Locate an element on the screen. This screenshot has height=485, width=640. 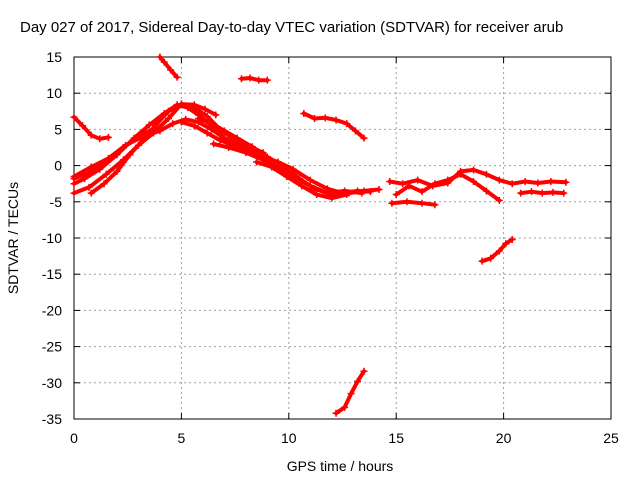
y-tick-label: 15 is located at coordinates (54, 57).